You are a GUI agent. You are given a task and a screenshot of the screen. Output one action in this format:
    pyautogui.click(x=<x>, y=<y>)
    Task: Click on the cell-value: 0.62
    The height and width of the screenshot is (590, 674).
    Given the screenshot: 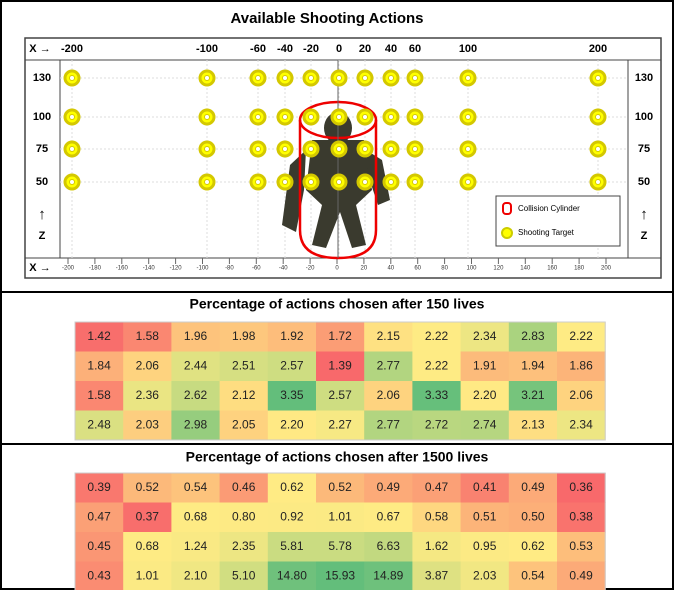 What is the action you would take?
    pyautogui.click(x=292, y=487)
    